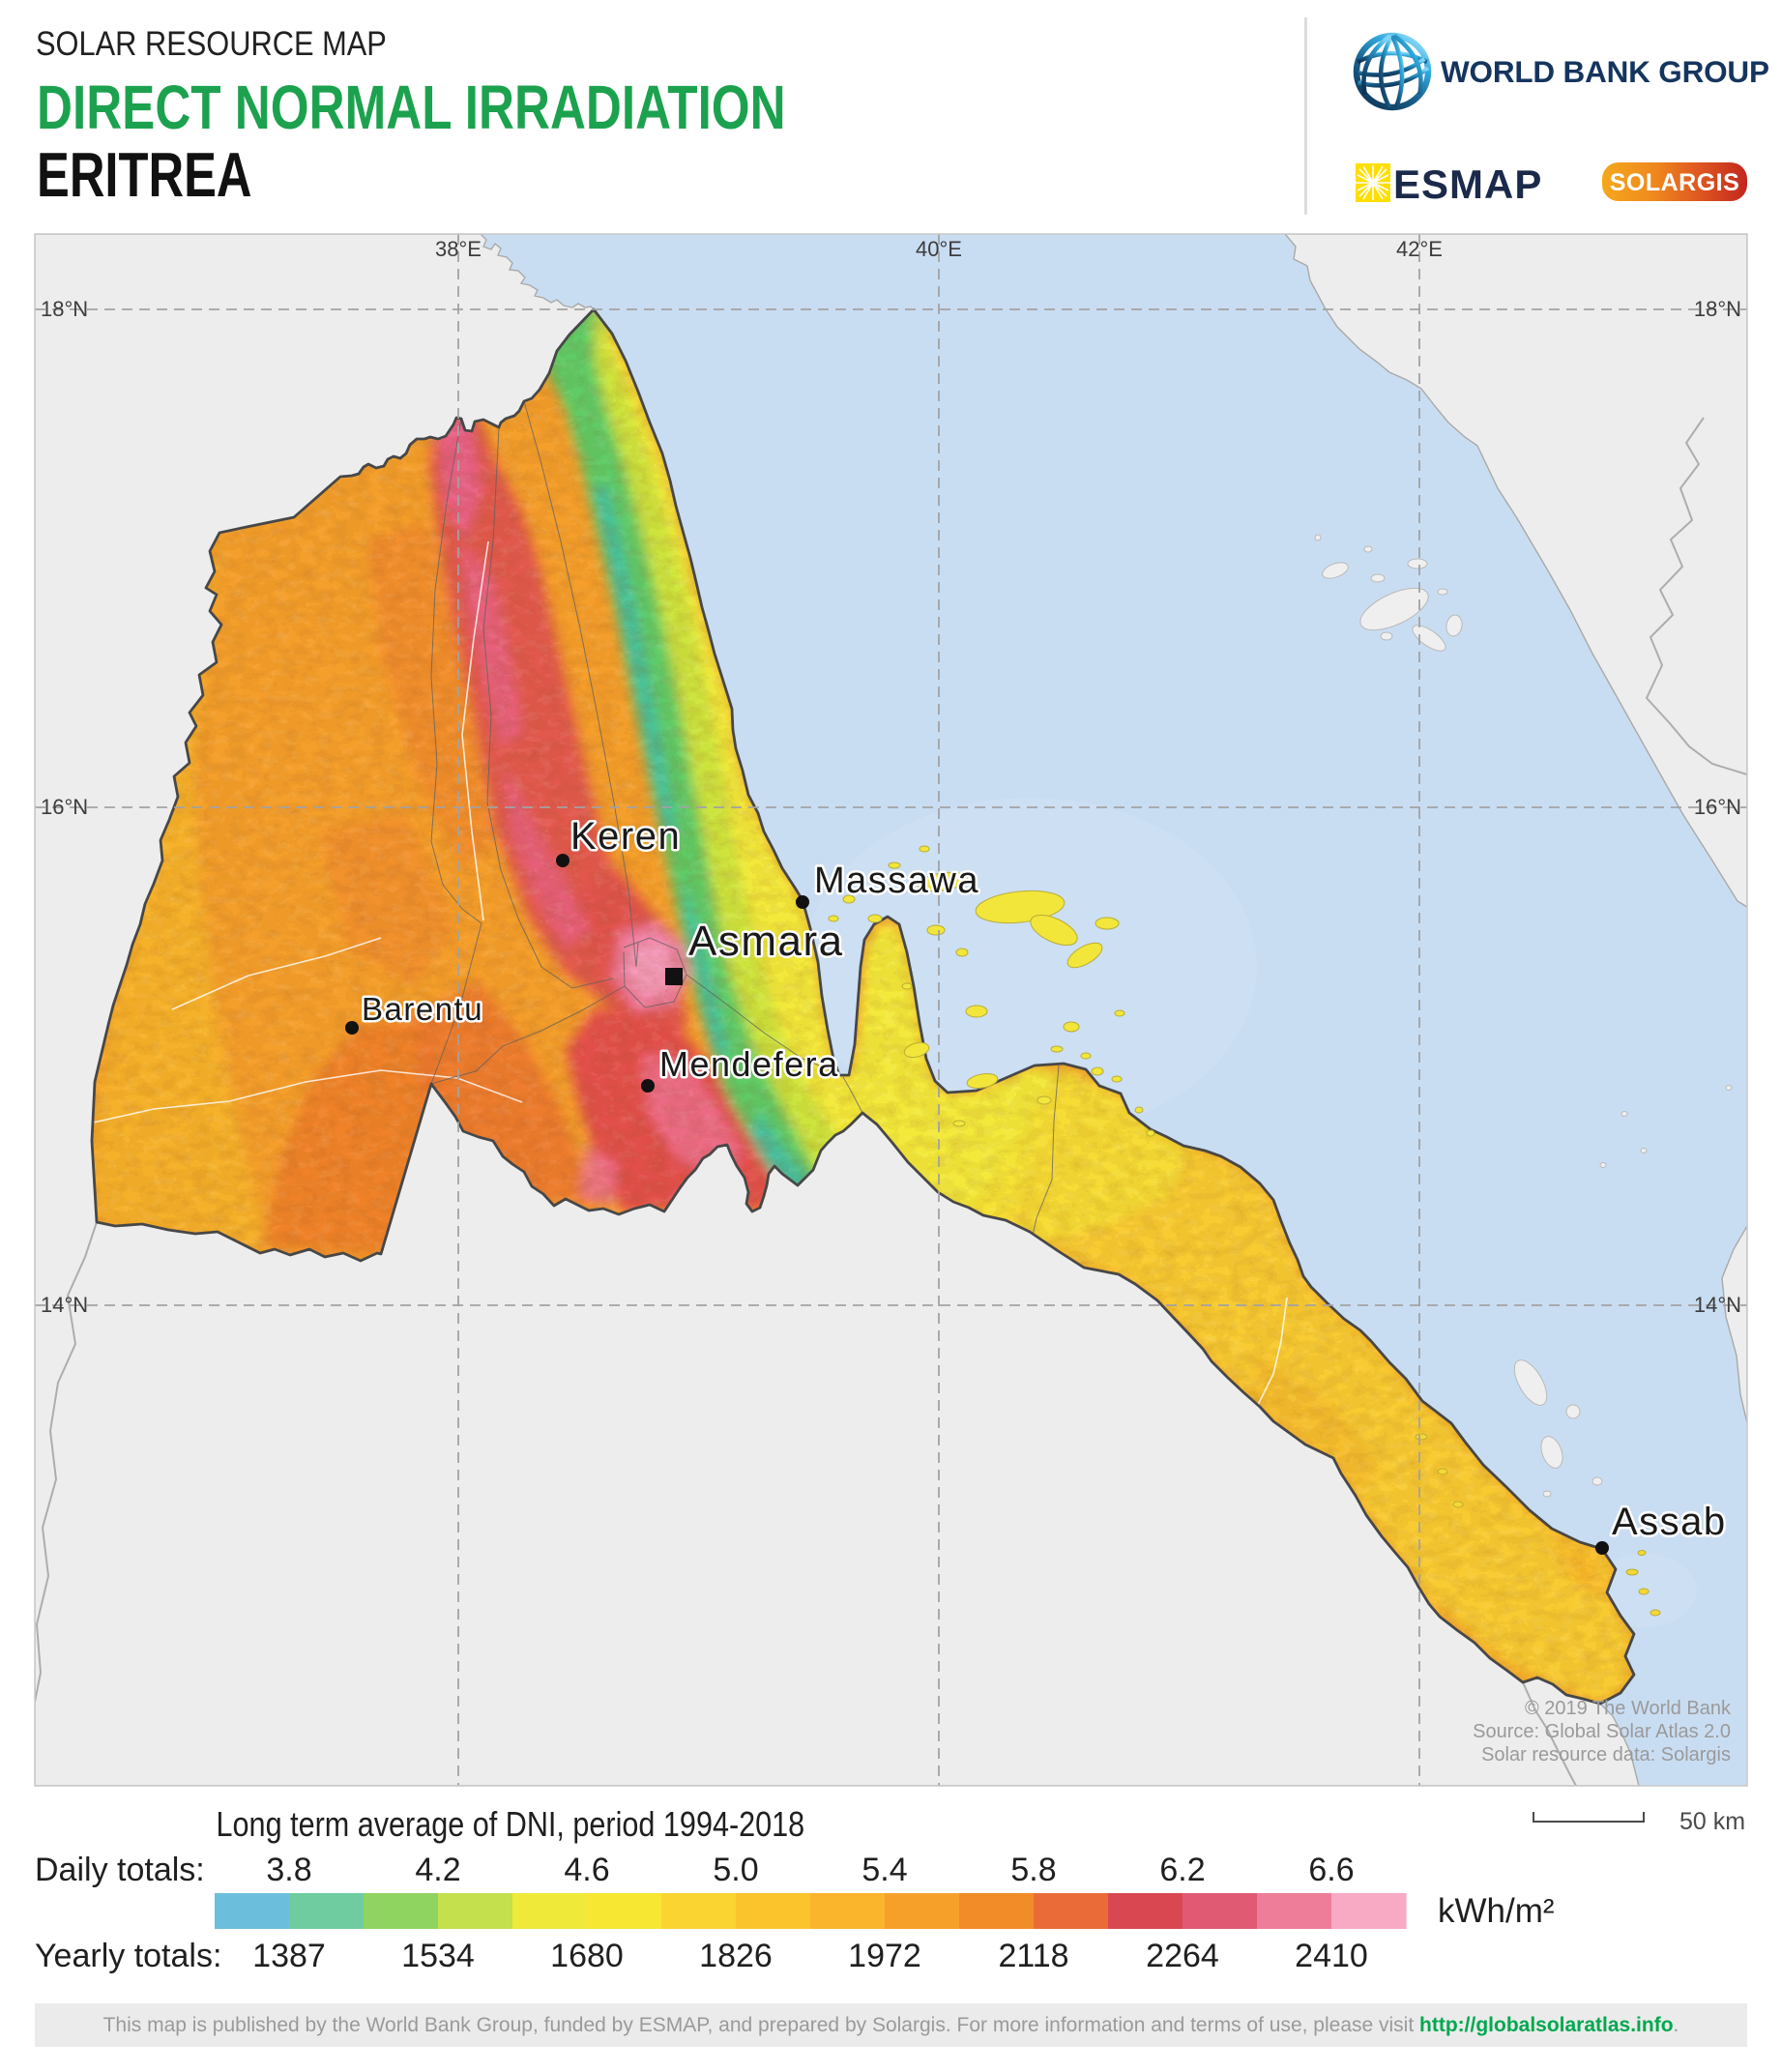  Describe the element at coordinates (735, 1870) in the screenshot. I see `svg-text: 5.0` at that location.